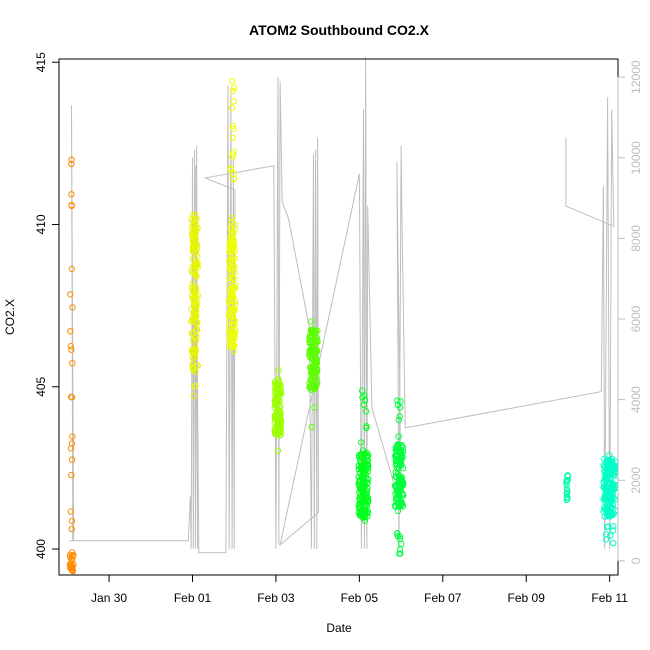  Describe the element at coordinates (41, 549) in the screenshot. I see `y-tick-label: 400` at that location.